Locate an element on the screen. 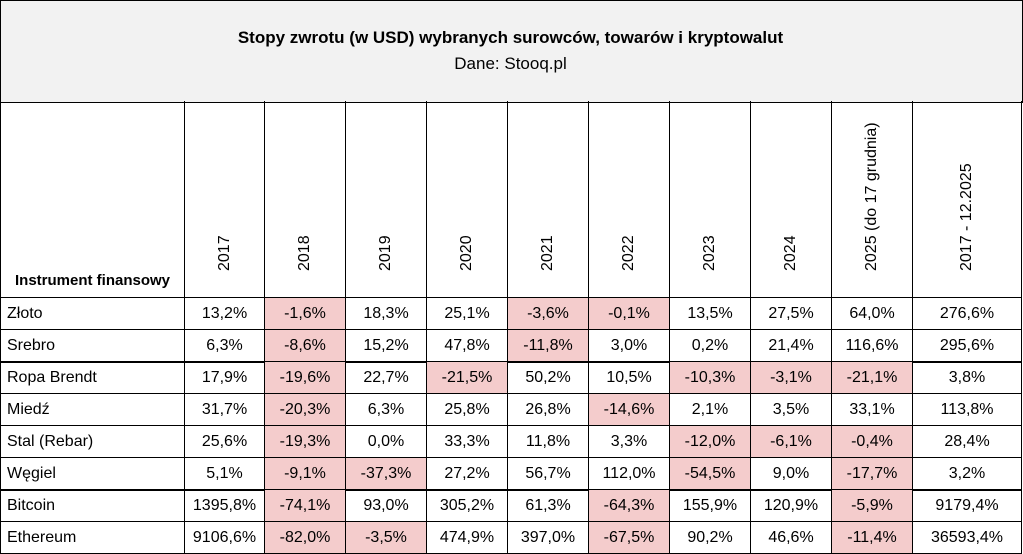 The image size is (1023, 554). value-cell: -82,0% is located at coordinates (305, 538).